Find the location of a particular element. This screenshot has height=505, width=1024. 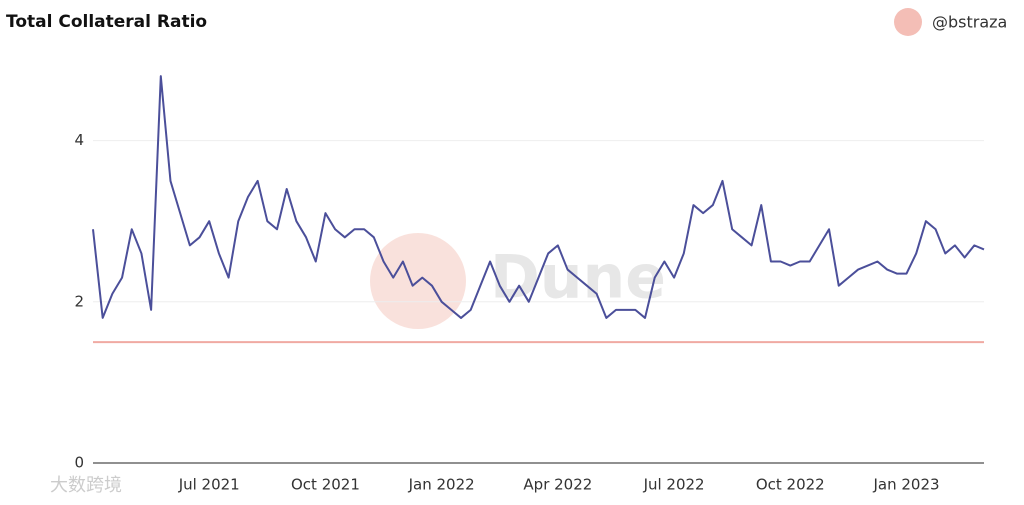

x-tick-label: Apr 2022 is located at coordinates (557, 485).